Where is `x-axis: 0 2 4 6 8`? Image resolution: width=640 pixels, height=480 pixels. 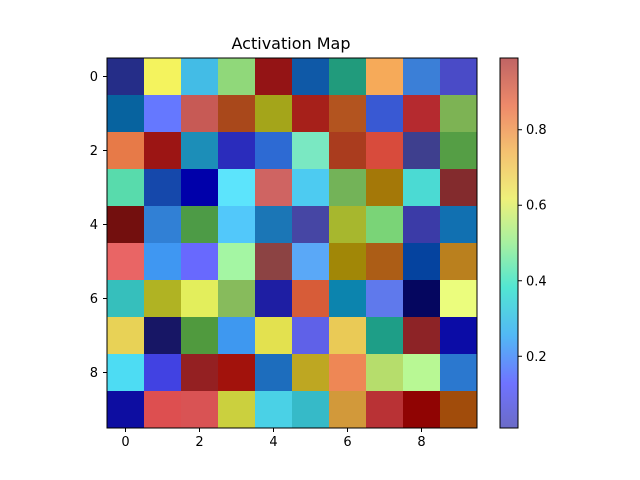
x-axis: 0 2 4 6 8 is located at coordinates (273, 439).